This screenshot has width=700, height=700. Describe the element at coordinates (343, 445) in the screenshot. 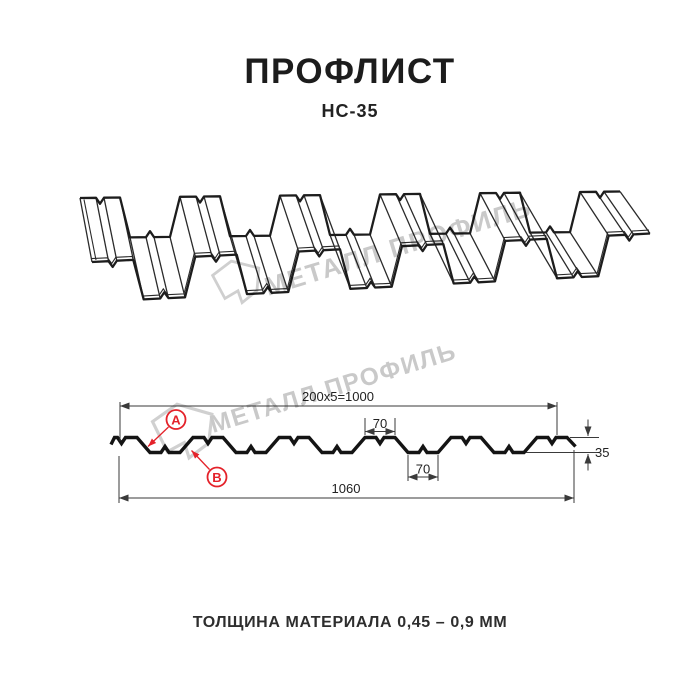

I see `cross-section-profile` at that location.